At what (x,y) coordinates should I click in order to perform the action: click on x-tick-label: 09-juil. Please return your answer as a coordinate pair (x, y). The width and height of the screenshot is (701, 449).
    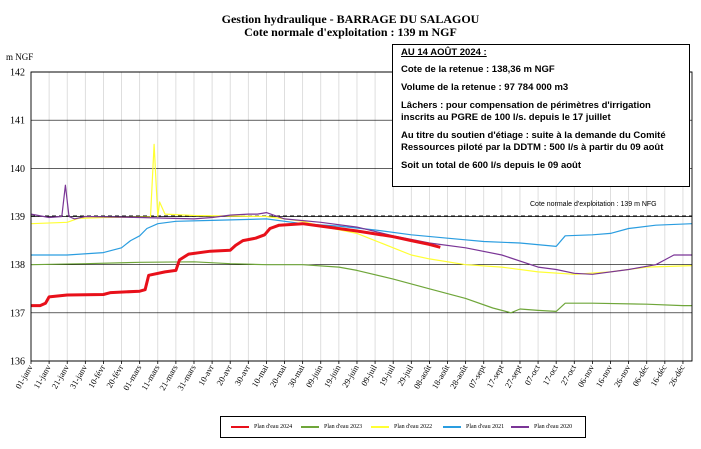
    Looking at the image, I should click on (369, 374).